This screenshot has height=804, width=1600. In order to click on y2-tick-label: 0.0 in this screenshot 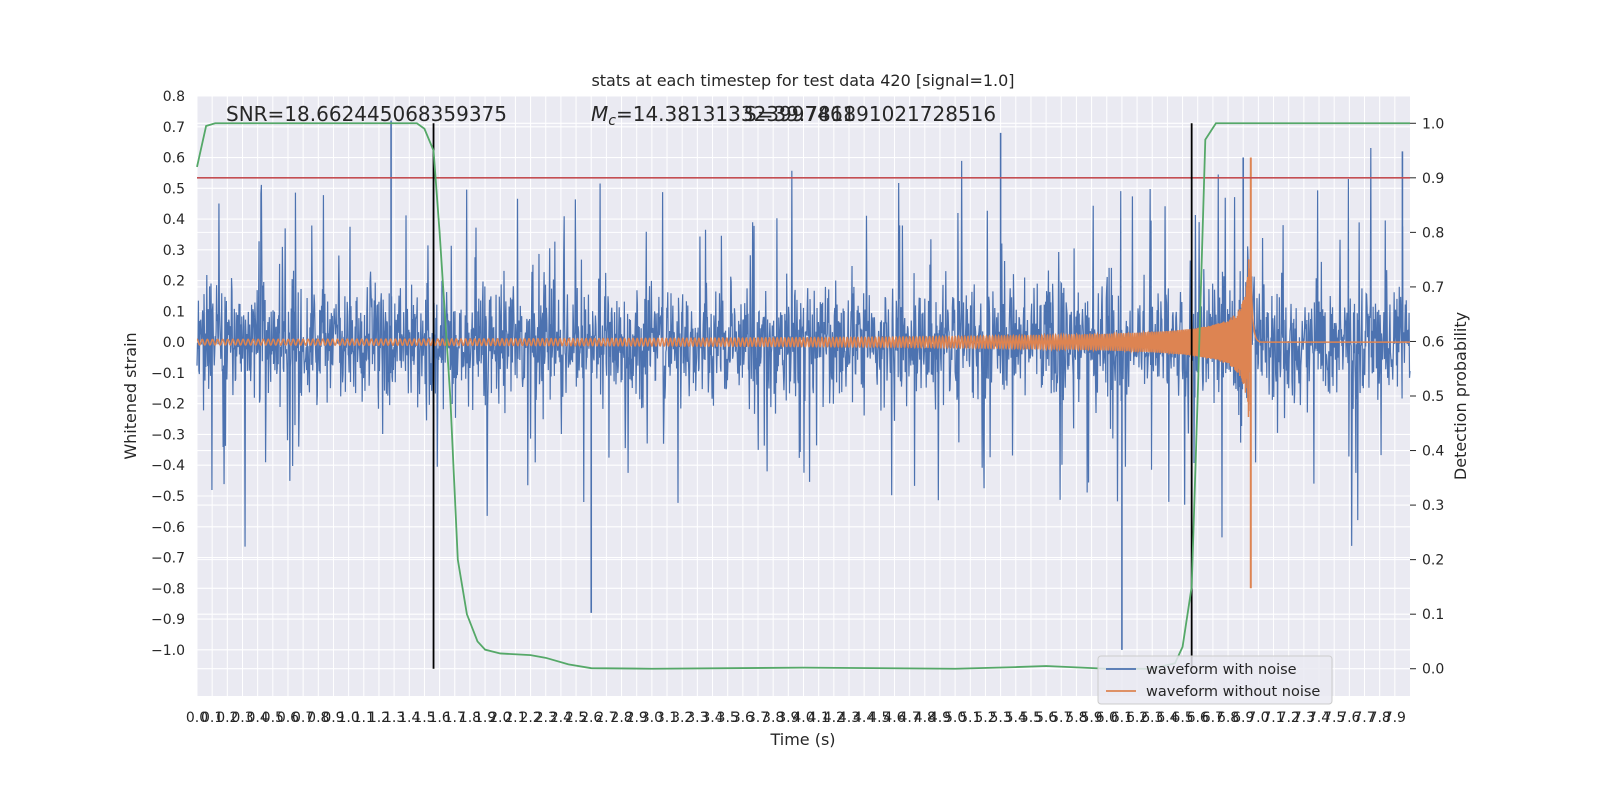, I will do `click(1433, 670)`.